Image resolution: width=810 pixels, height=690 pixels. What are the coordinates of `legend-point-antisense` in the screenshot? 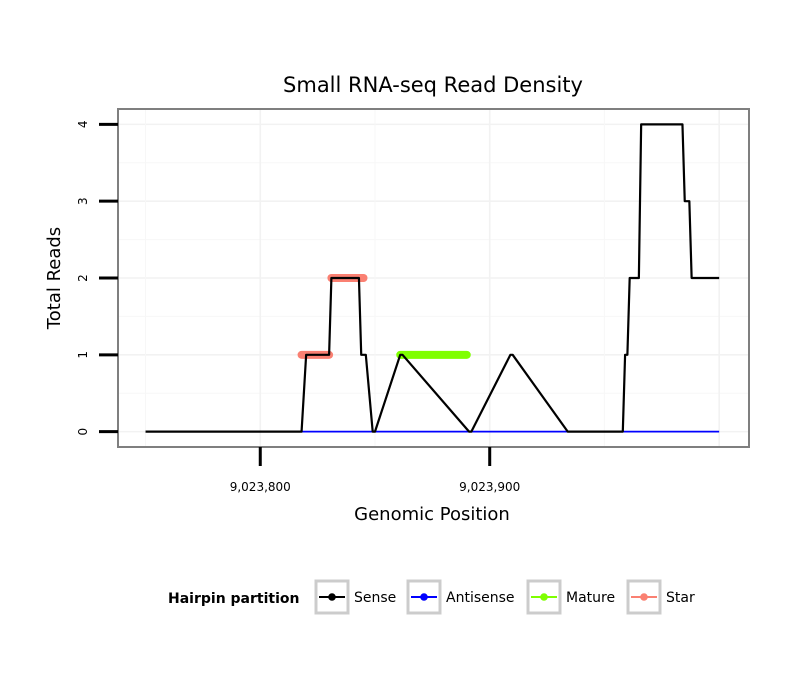 It's located at (424, 597).